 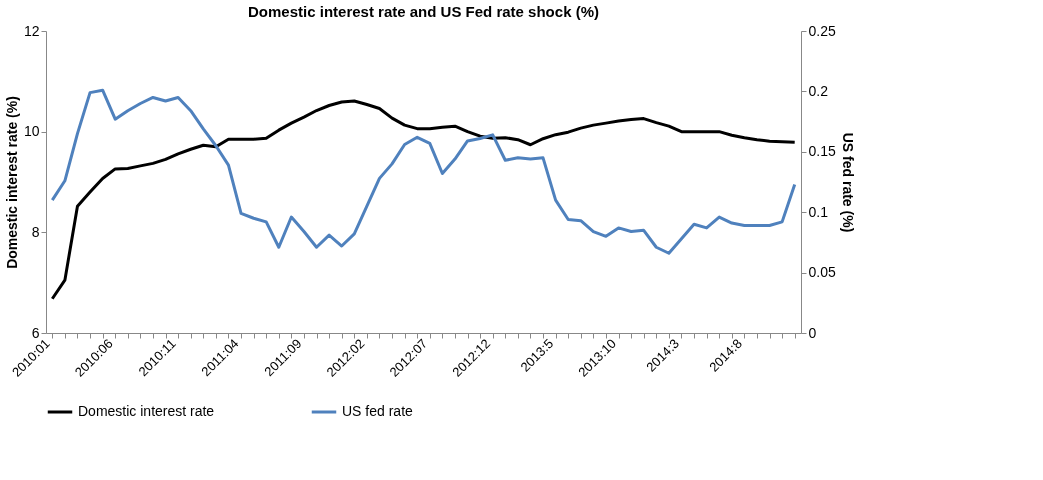 What do you see at coordinates (378, 411) in the screenshot?
I see `legend-label: US fed rate` at bounding box center [378, 411].